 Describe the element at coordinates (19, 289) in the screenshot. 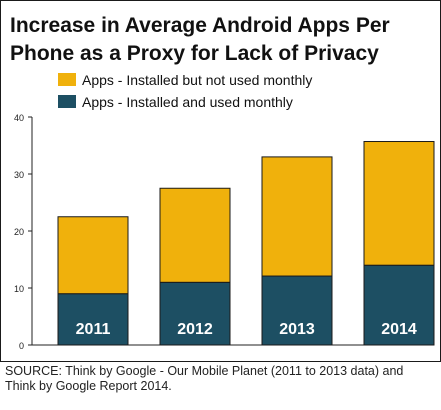

I see `y-tick-label: 10` at that location.